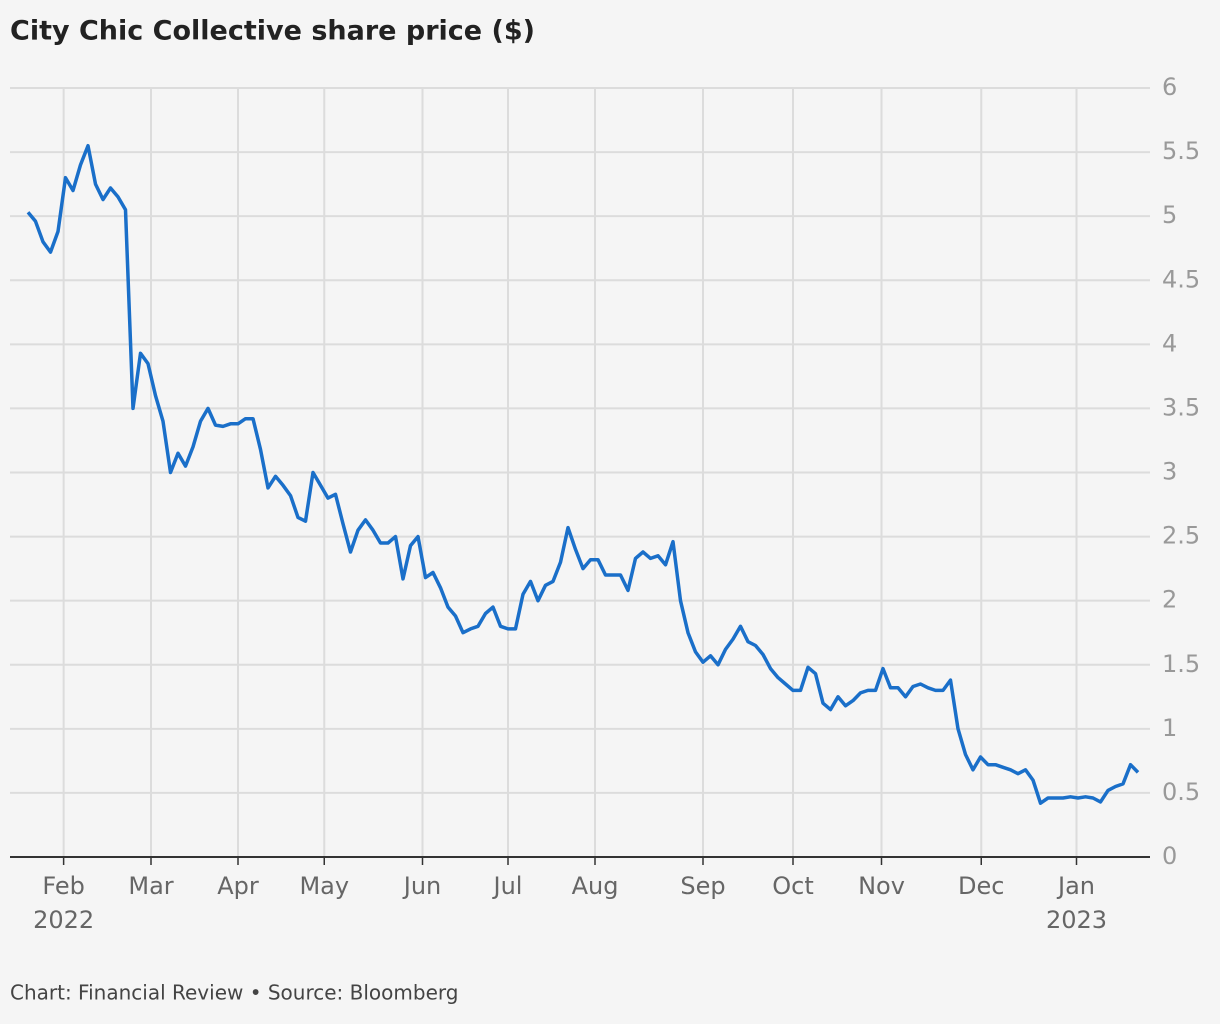 The image size is (1220, 1024). Describe the element at coordinates (1169, 472) in the screenshot. I see `y-tick-label: 3` at that location.